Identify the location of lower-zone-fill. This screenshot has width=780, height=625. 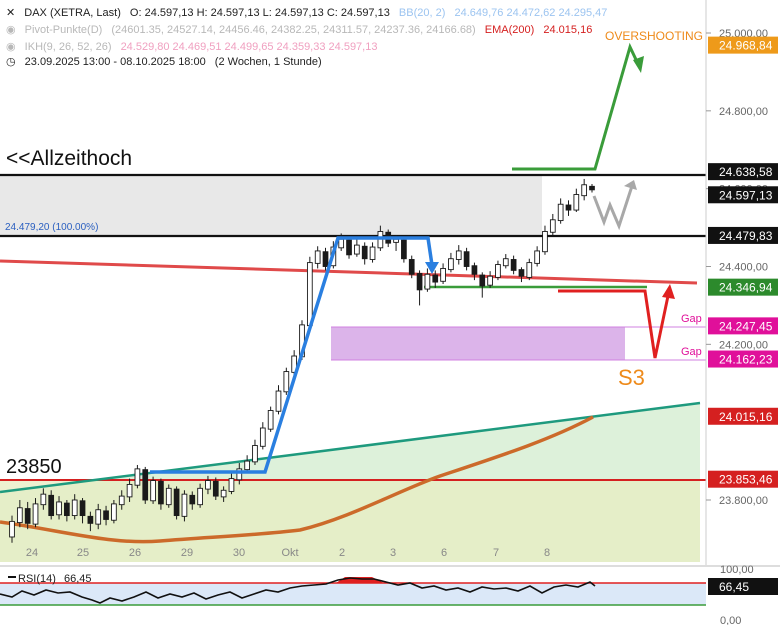
(350, 521).